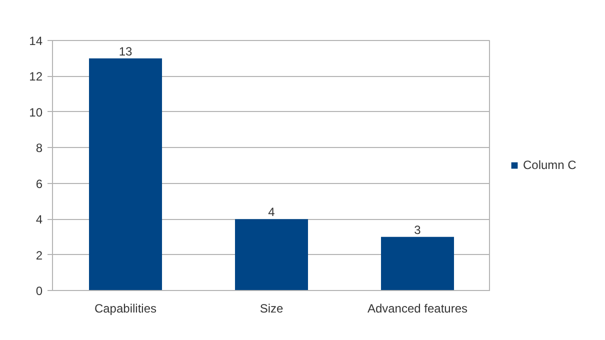  I want to click on y-tick-label: 14, so click(36, 41).